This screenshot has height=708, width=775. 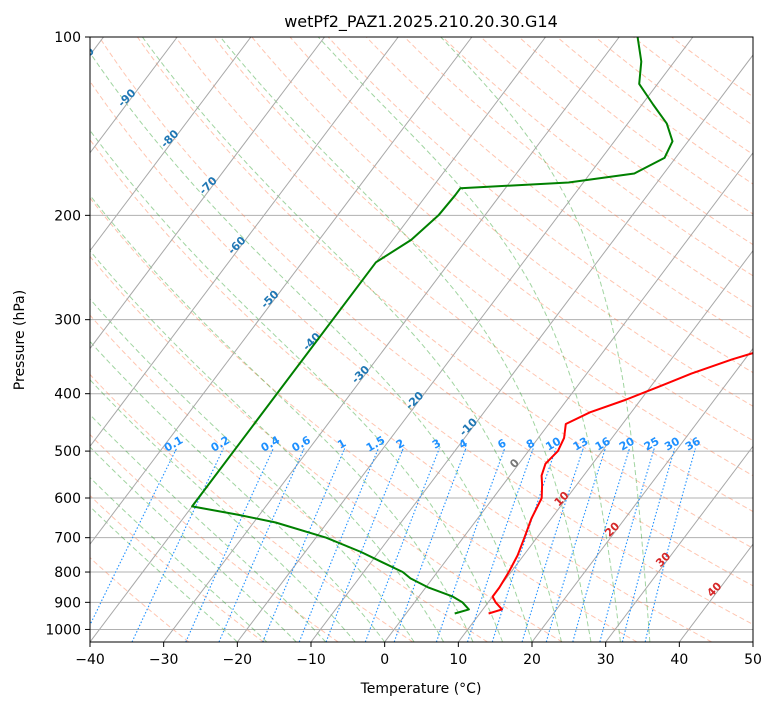 I want to click on x-tick-label: −40, so click(x=90, y=660).